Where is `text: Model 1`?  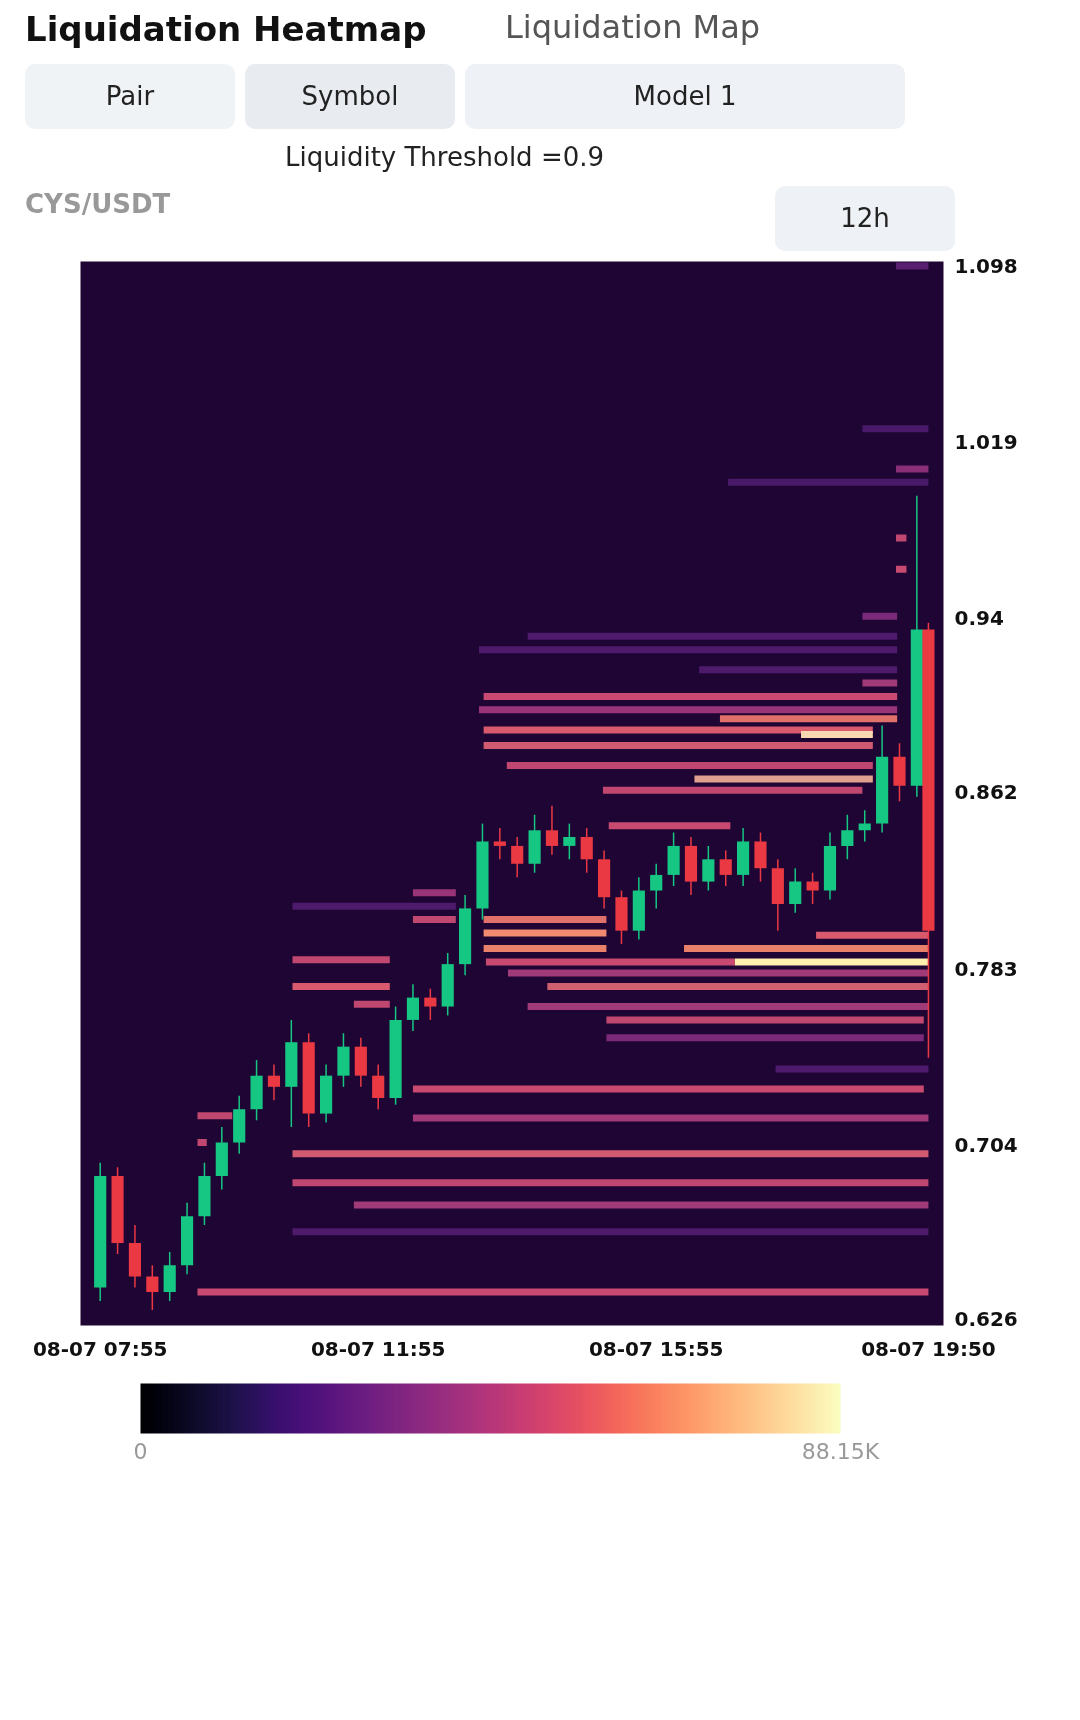
text: Model 1 is located at coordinates (685, 96).